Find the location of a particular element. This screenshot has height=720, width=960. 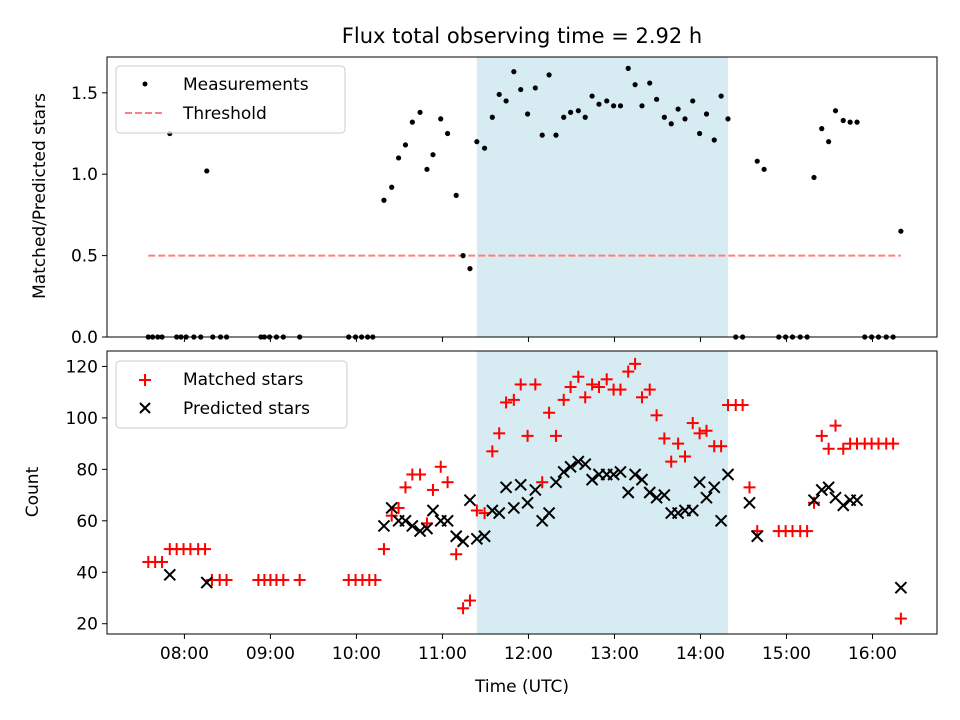

x-tick-label: 14:00 is located at coordinates (700, 654).